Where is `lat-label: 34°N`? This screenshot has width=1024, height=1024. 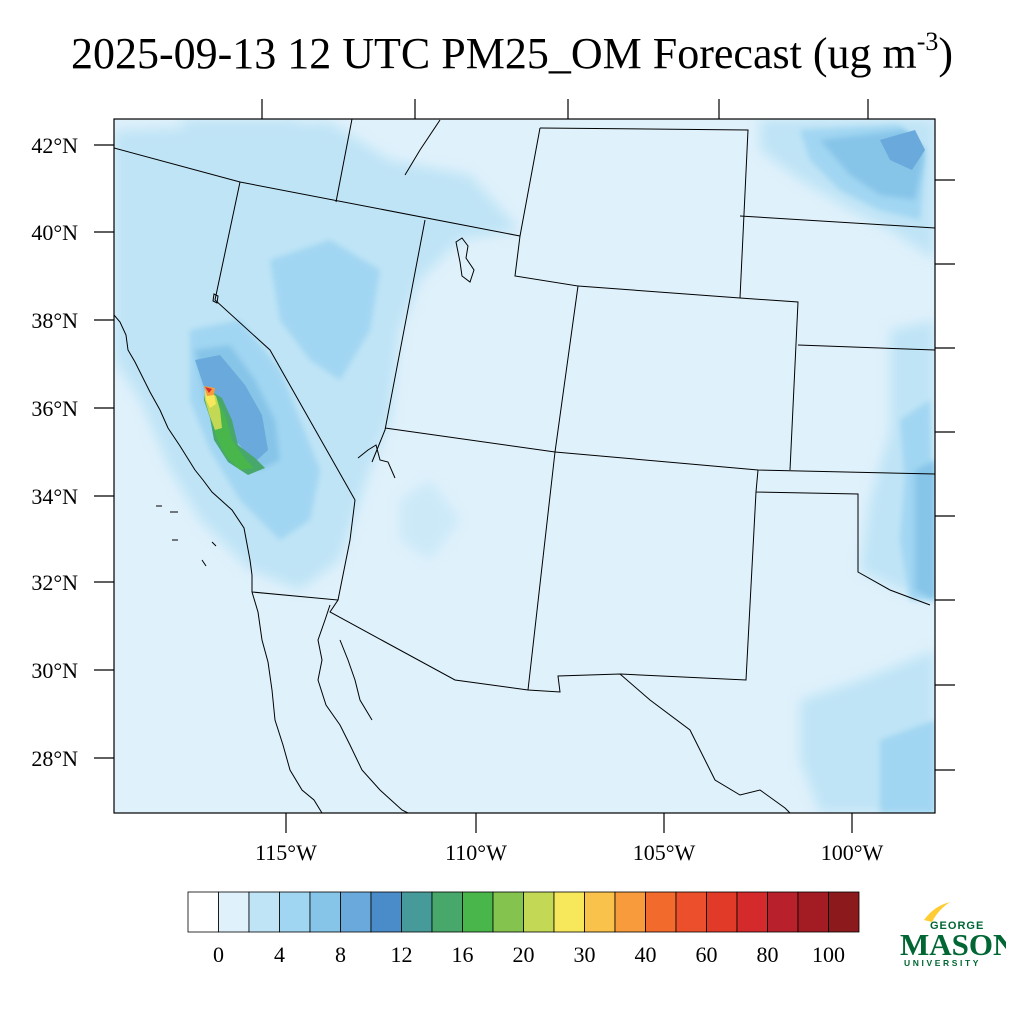 lat-label: 34°N is located at coordinates (54, 496).